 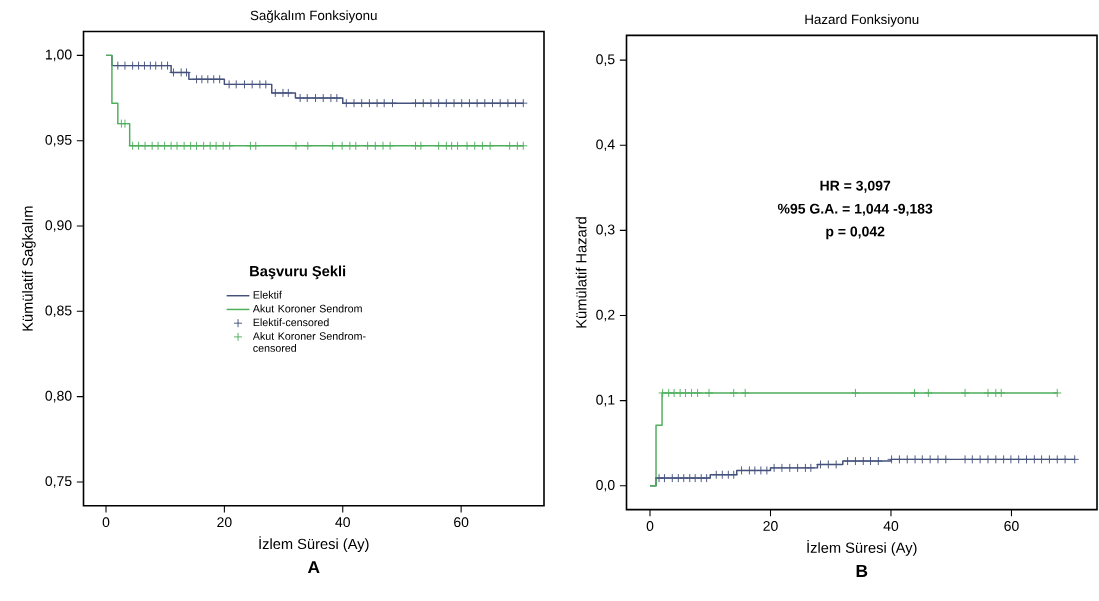 What do you see at coordinates (307, 308) in the screenshot?
I see `legend-label: Akut Koroner Sendrom` at bounding box center [307, 308].